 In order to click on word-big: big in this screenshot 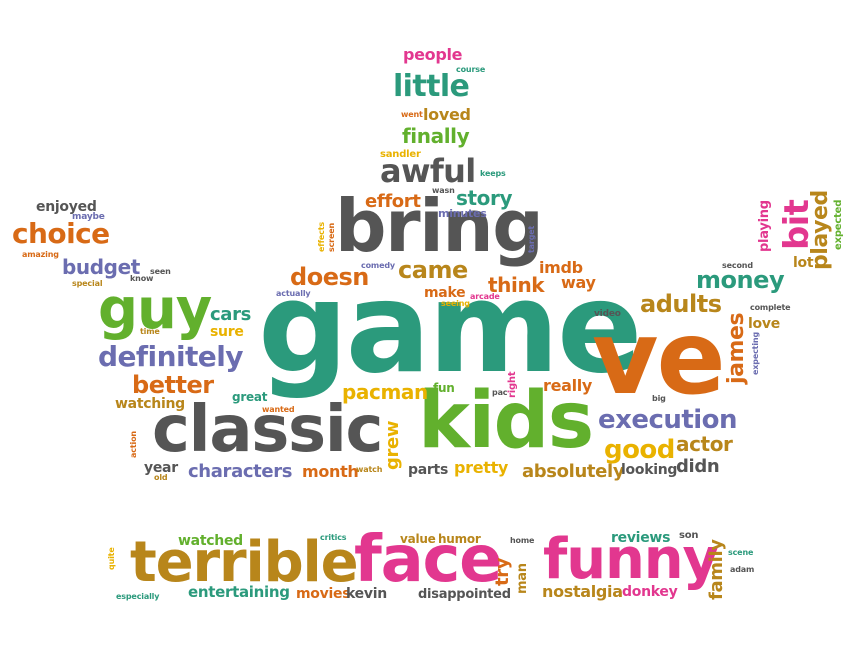, I will do `click(659, 398)`.